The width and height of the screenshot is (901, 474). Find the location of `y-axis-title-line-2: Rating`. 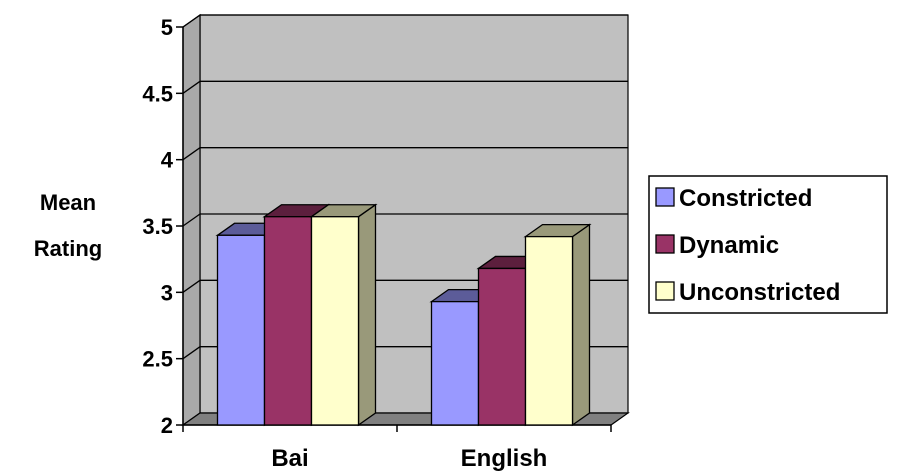

y-axis-title-line-2: Rating is located at coordinates (68, 248).